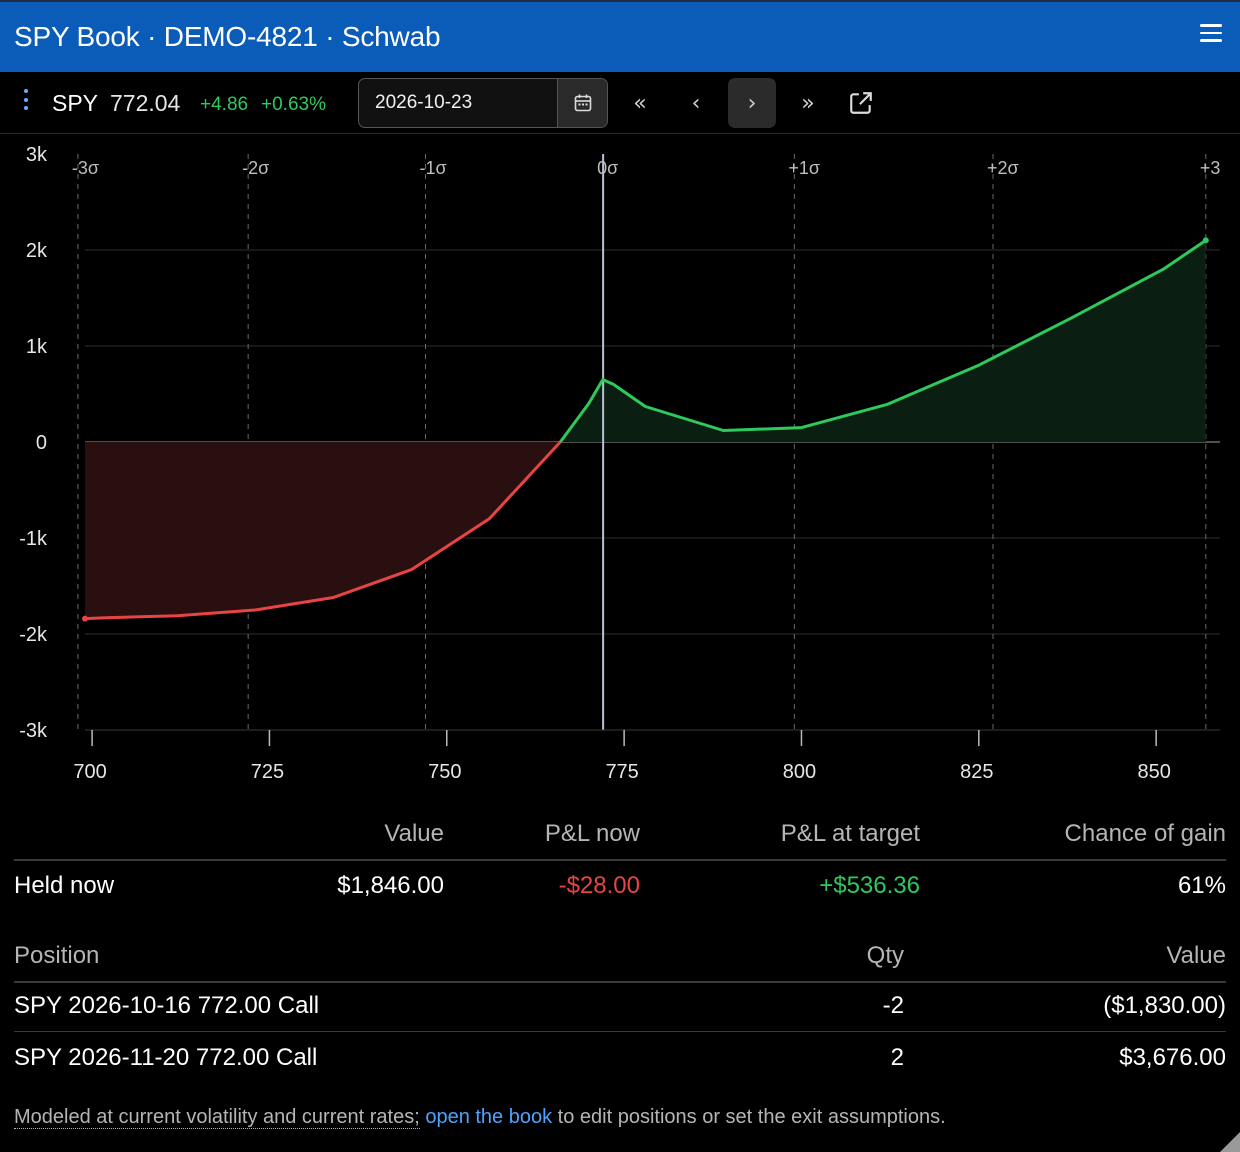 Image resolution: width=1240 pixels, height=1152 pixels. What do you see at coordinates (620, 103) in the screenshot?
I see `toolbar: SPY 772.04 +4.86 +0.63% « ‹ › »` at bounding box center [620, 103].